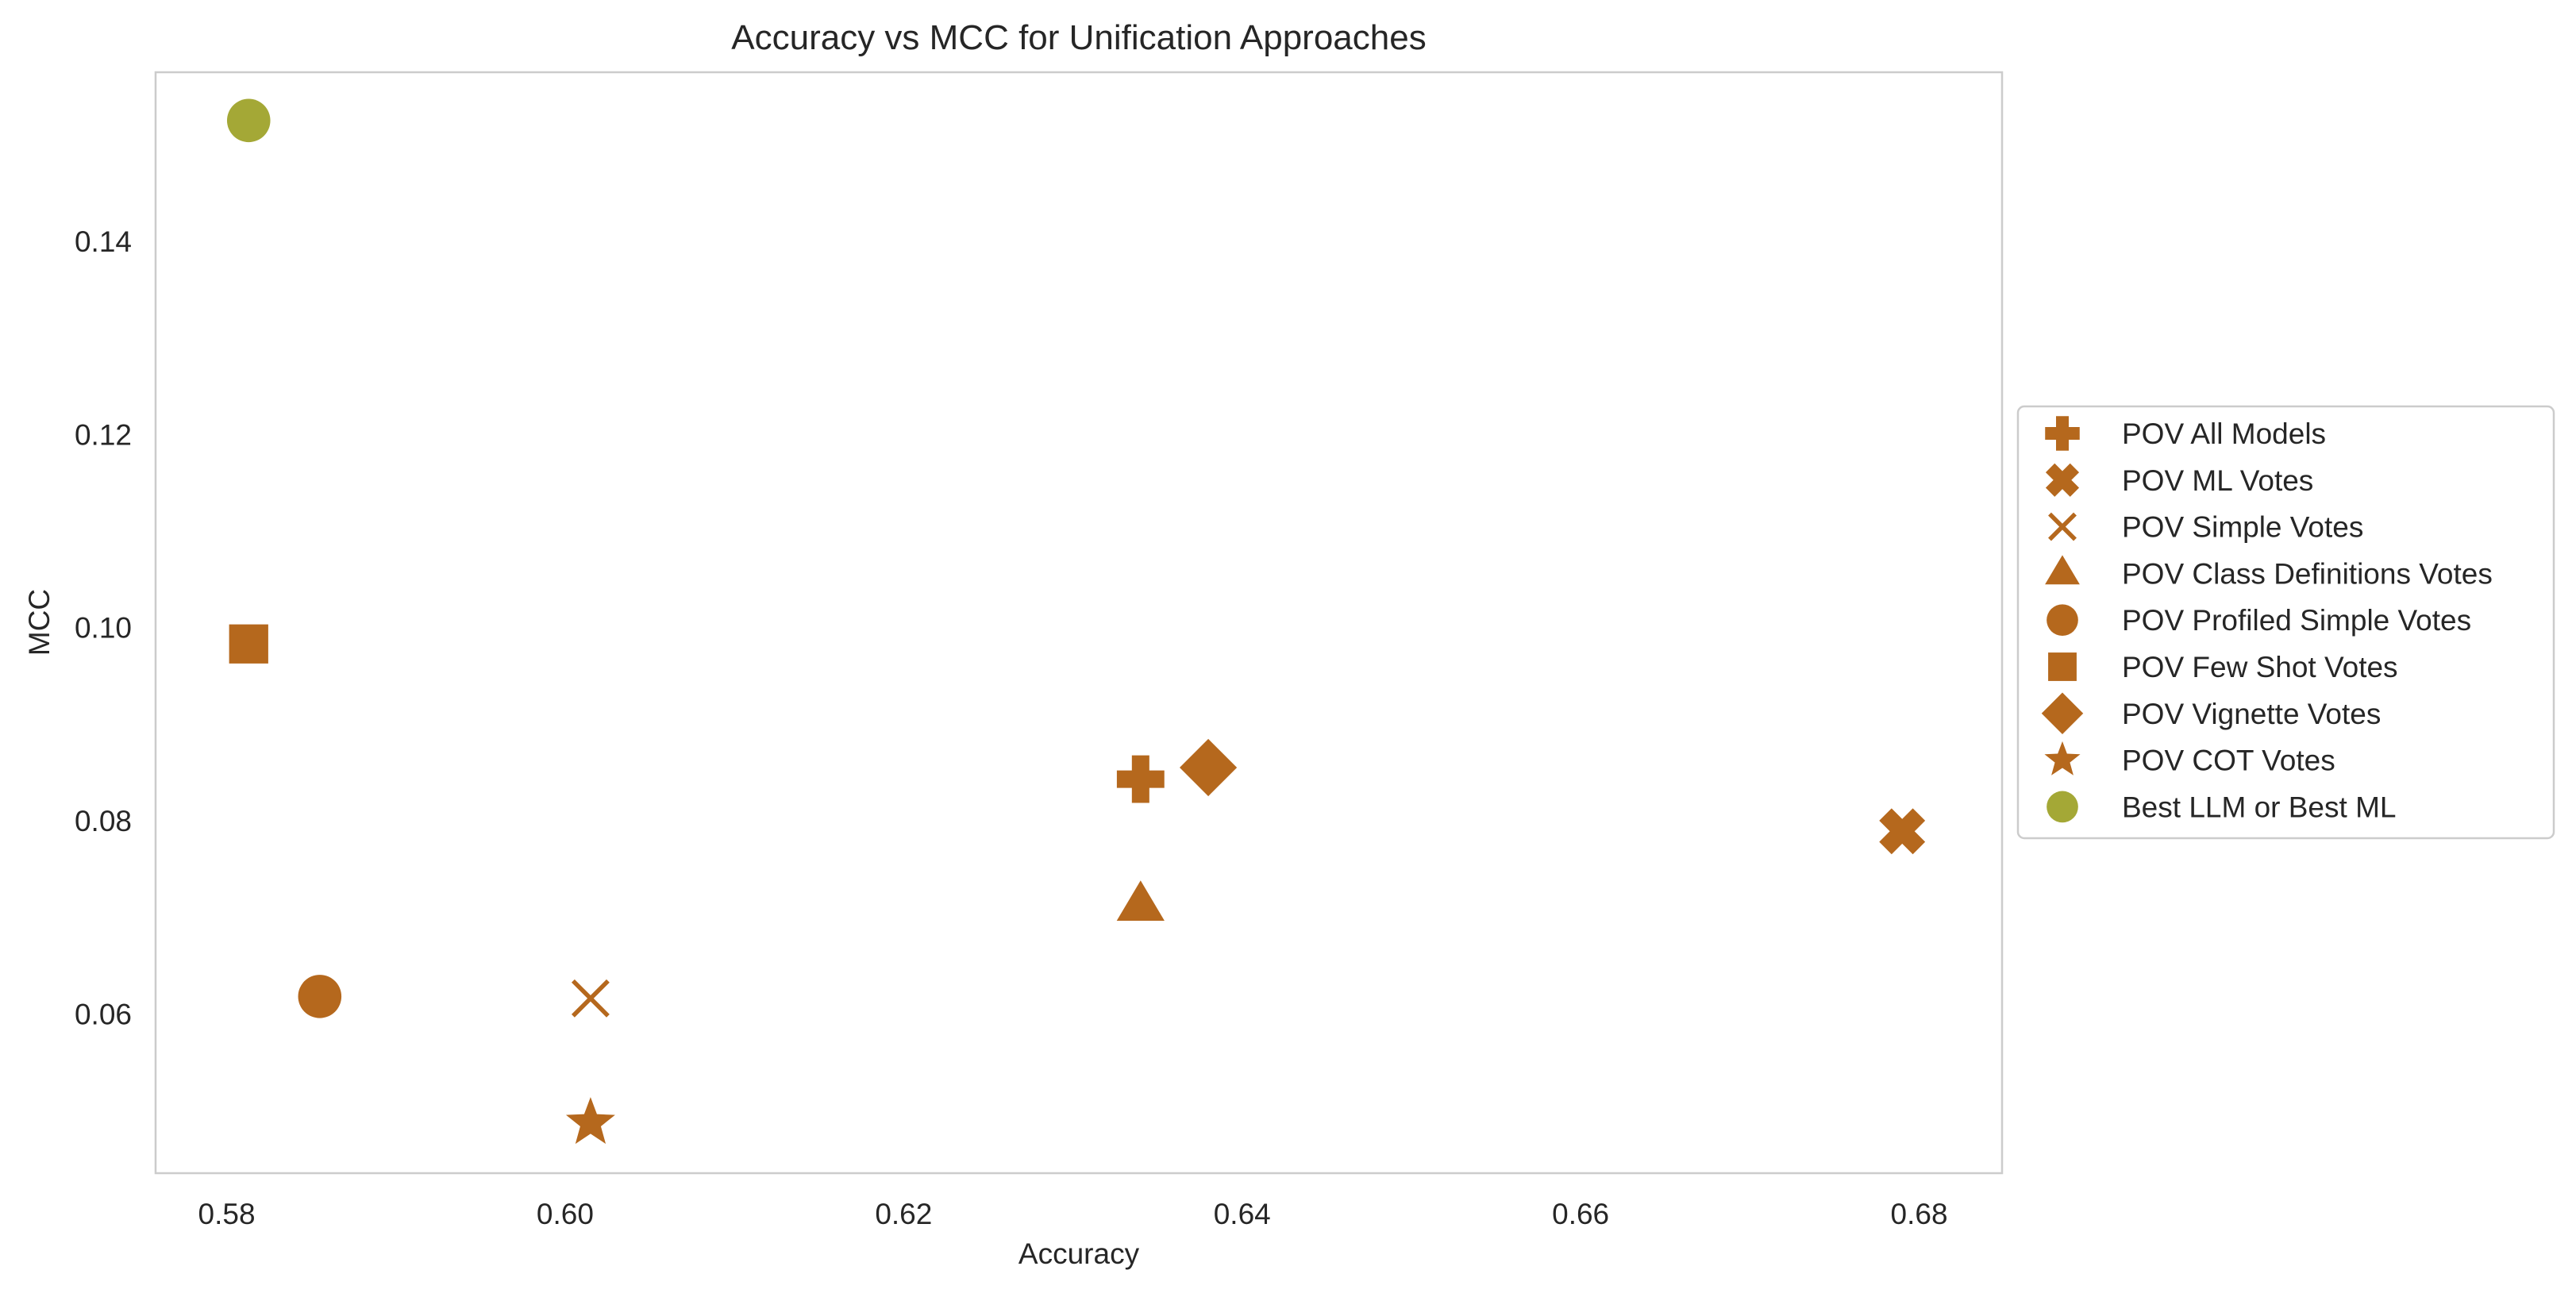 The image size is (2576, 1297). What do you see at coordinates (2251, 714) in the screenshot?
I see `legend-label: POV Vignette Votes` at bounding box center [2251, 714].